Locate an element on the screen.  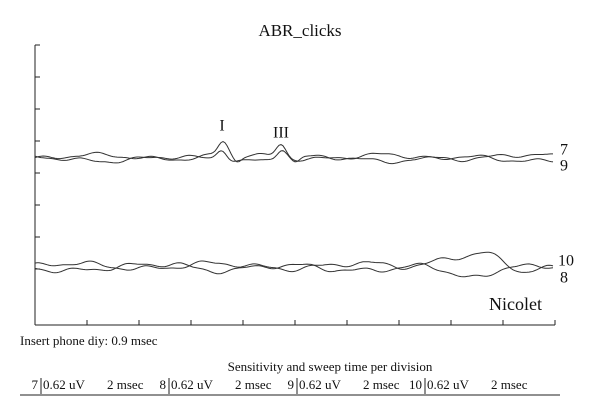
device-label: Nicolet is located at coordinates (515, 304).